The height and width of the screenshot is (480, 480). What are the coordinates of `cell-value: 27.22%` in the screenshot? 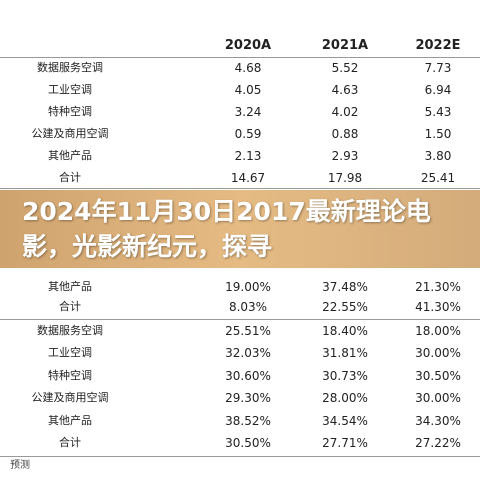 It's located at (438, 443).